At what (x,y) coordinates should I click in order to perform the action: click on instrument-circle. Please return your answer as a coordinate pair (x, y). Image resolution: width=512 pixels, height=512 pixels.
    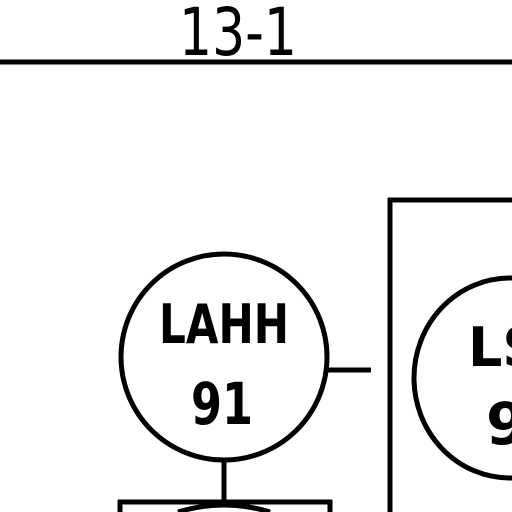
    Looking at the image, I should click on (461, 378).